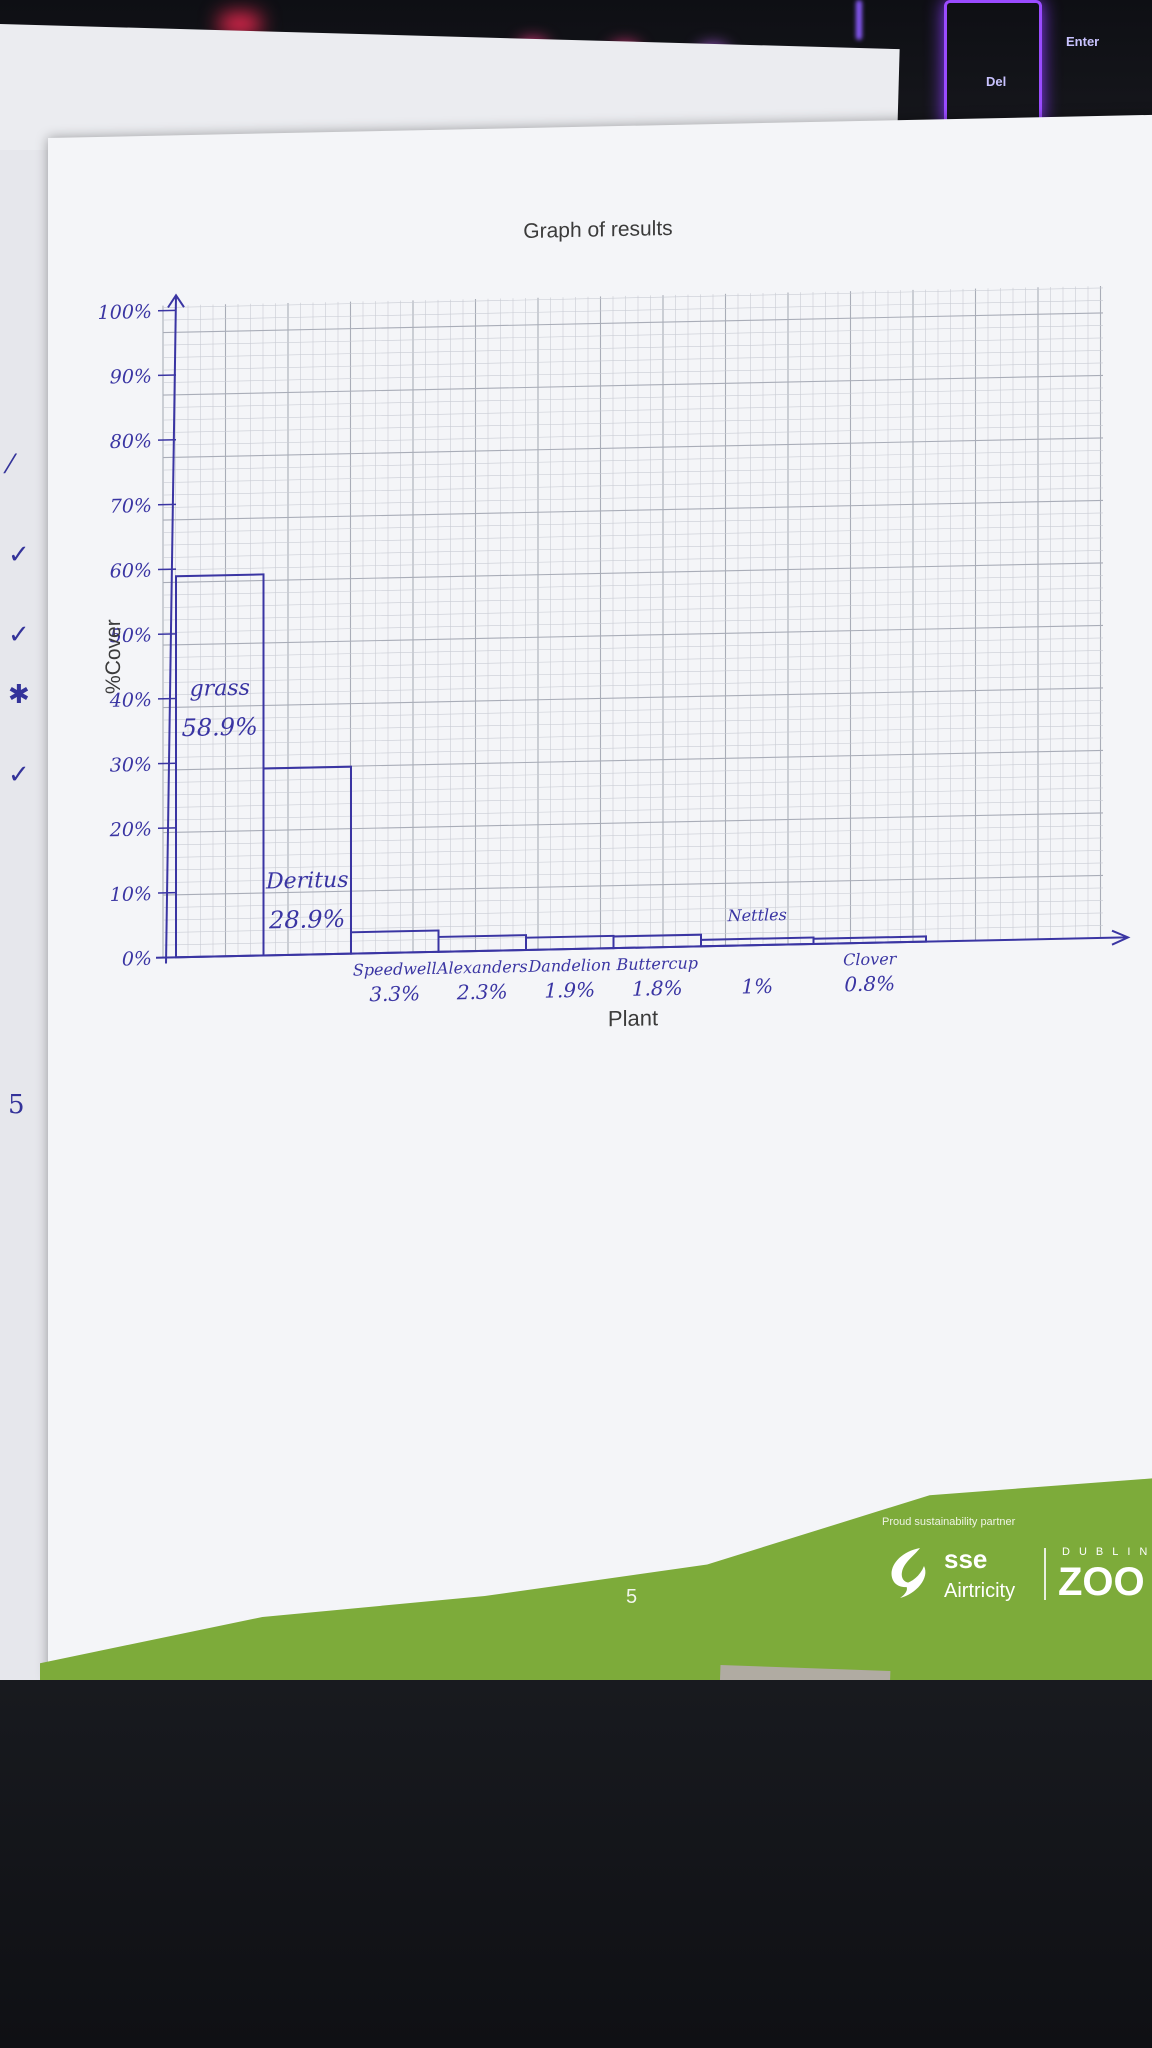  Describe the element at coordinates (131, 571) in the screenshot. I see `y-tick-label: 60%` at that location.